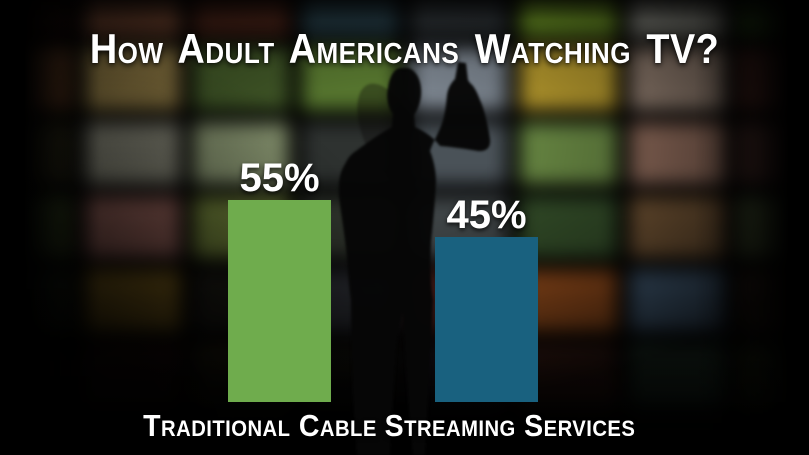 The height and width of the screenshot is (455, 809). Describe the element at coordinates (279, 178) in the screenshot. I see `value-label-traditional-cable: 55%` at that location.